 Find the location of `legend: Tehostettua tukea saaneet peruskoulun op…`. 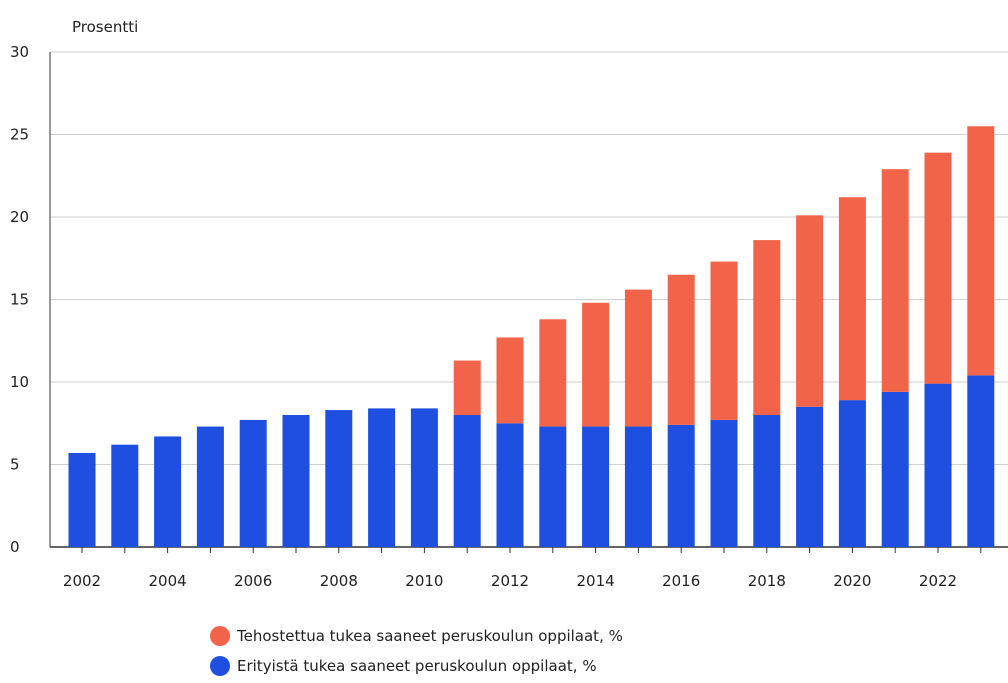

legend: Tehostettua tukea saaneet peruskoulun op… is located at coordinates (416, 651).